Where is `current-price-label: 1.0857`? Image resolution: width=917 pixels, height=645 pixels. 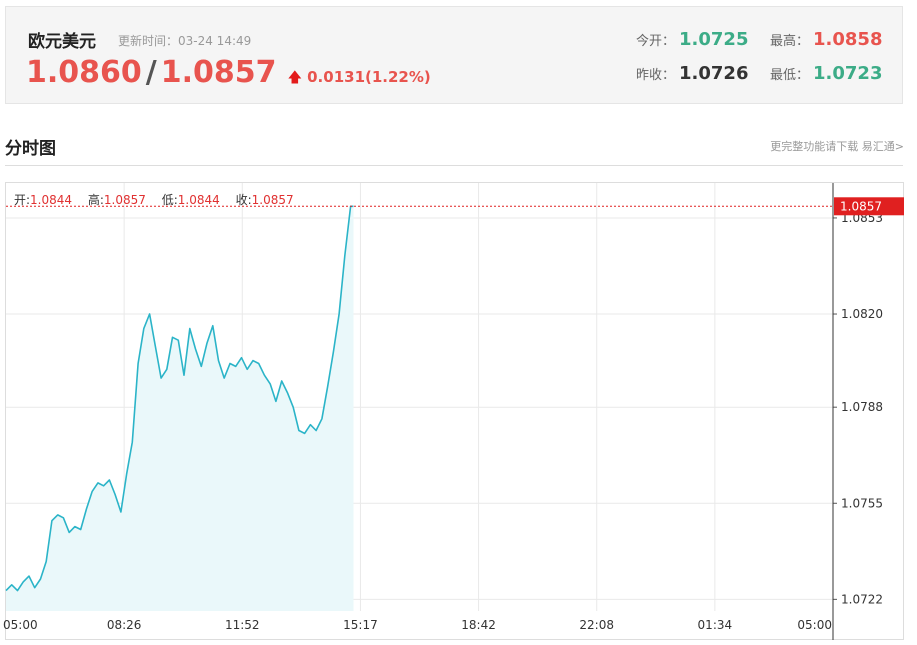
current-price-label: 1.0857 is located at coordinates (861, 206).